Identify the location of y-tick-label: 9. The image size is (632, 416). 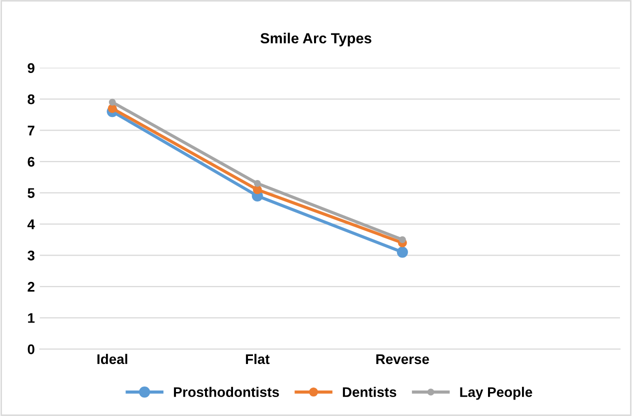
(31, 68).